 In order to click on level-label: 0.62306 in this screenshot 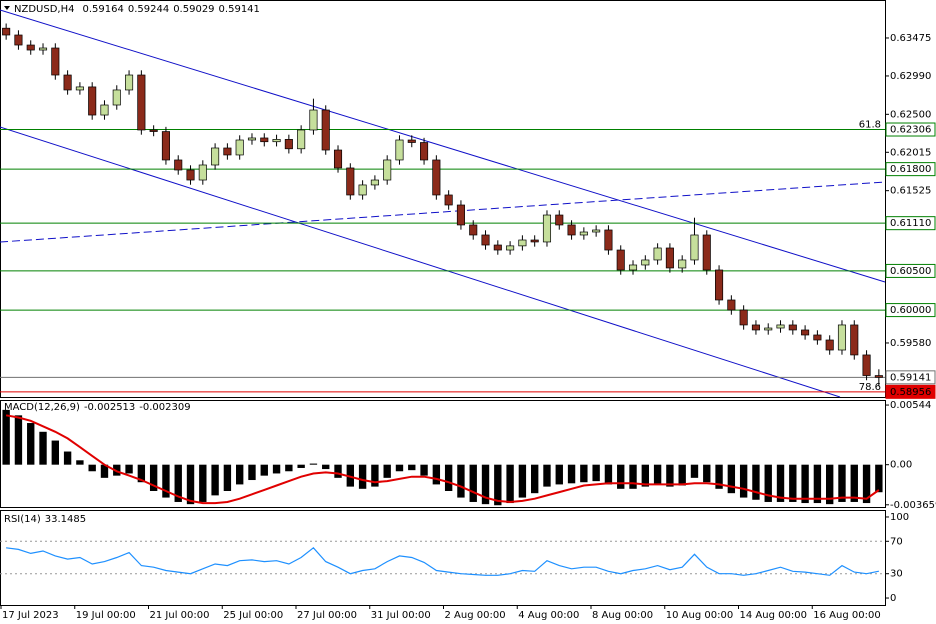, I will do `click(910, 130)`.